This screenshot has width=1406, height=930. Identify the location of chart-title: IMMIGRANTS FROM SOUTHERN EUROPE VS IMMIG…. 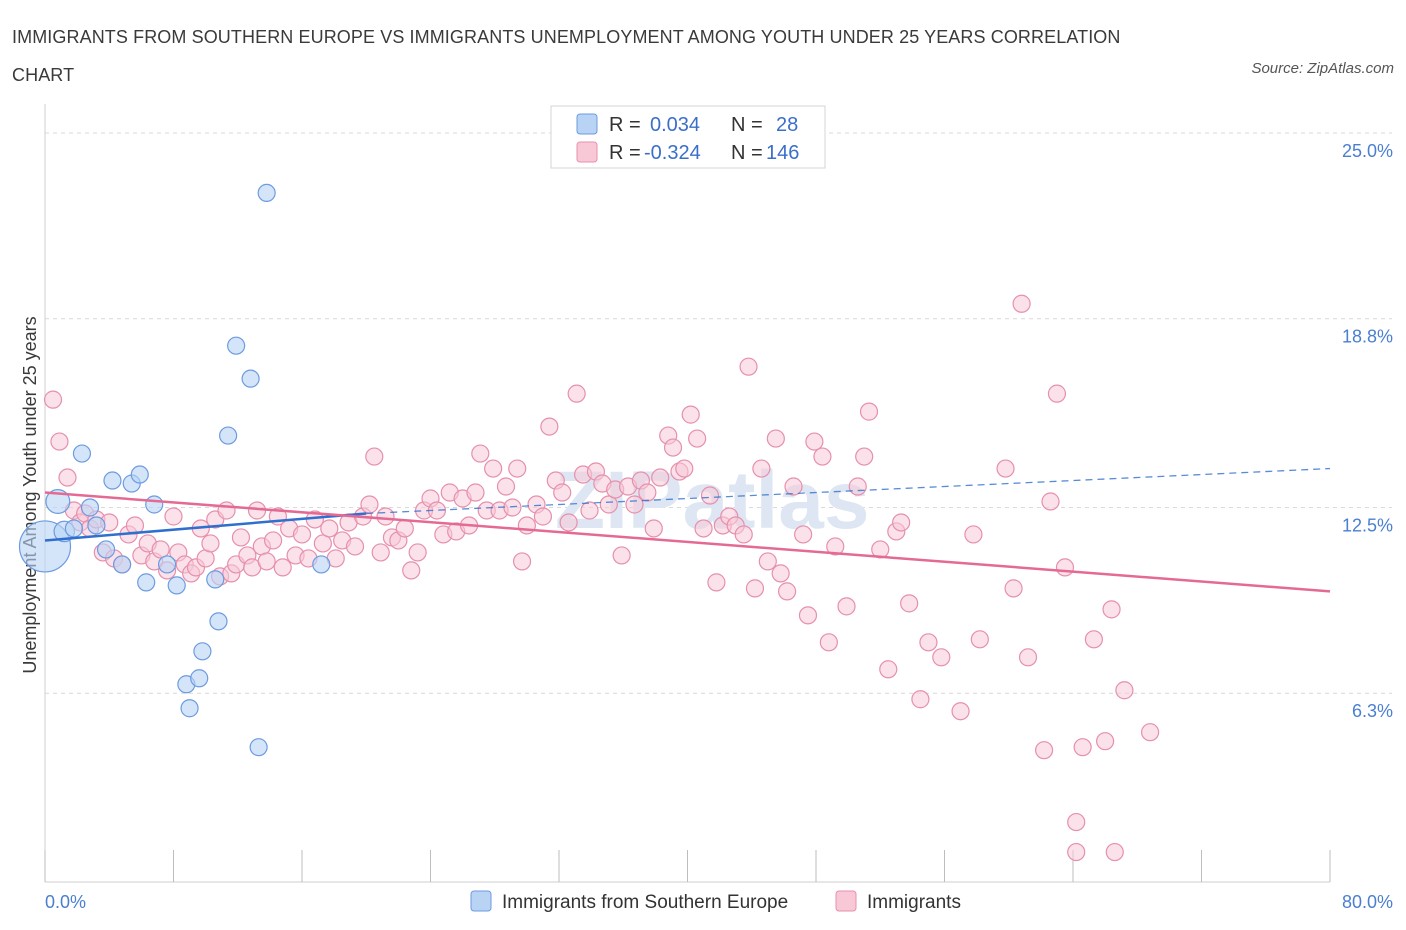
(566, 56).